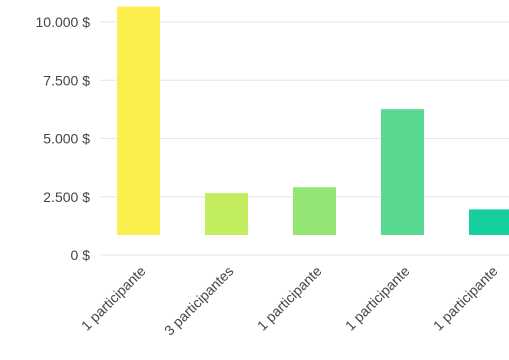  Describe the element at coordinates (63, 22) in the screenshot. I see `y-tick-label: 10.000 $` at that location.